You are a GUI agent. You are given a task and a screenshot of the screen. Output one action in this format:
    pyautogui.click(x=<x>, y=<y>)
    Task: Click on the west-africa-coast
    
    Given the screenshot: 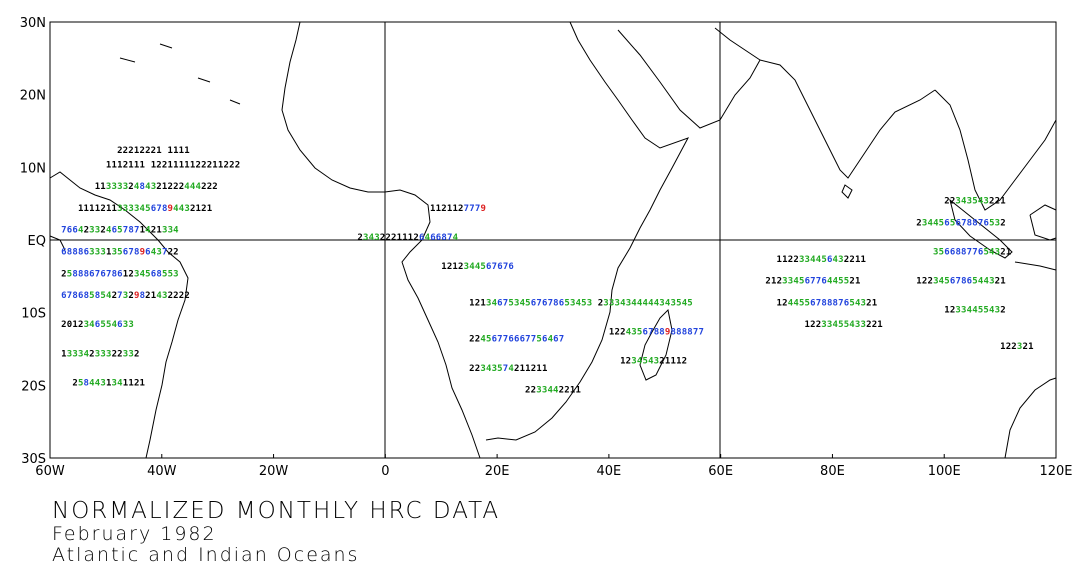 What is the action you would take?
    pyautogui.click(x=381, y=240)
    